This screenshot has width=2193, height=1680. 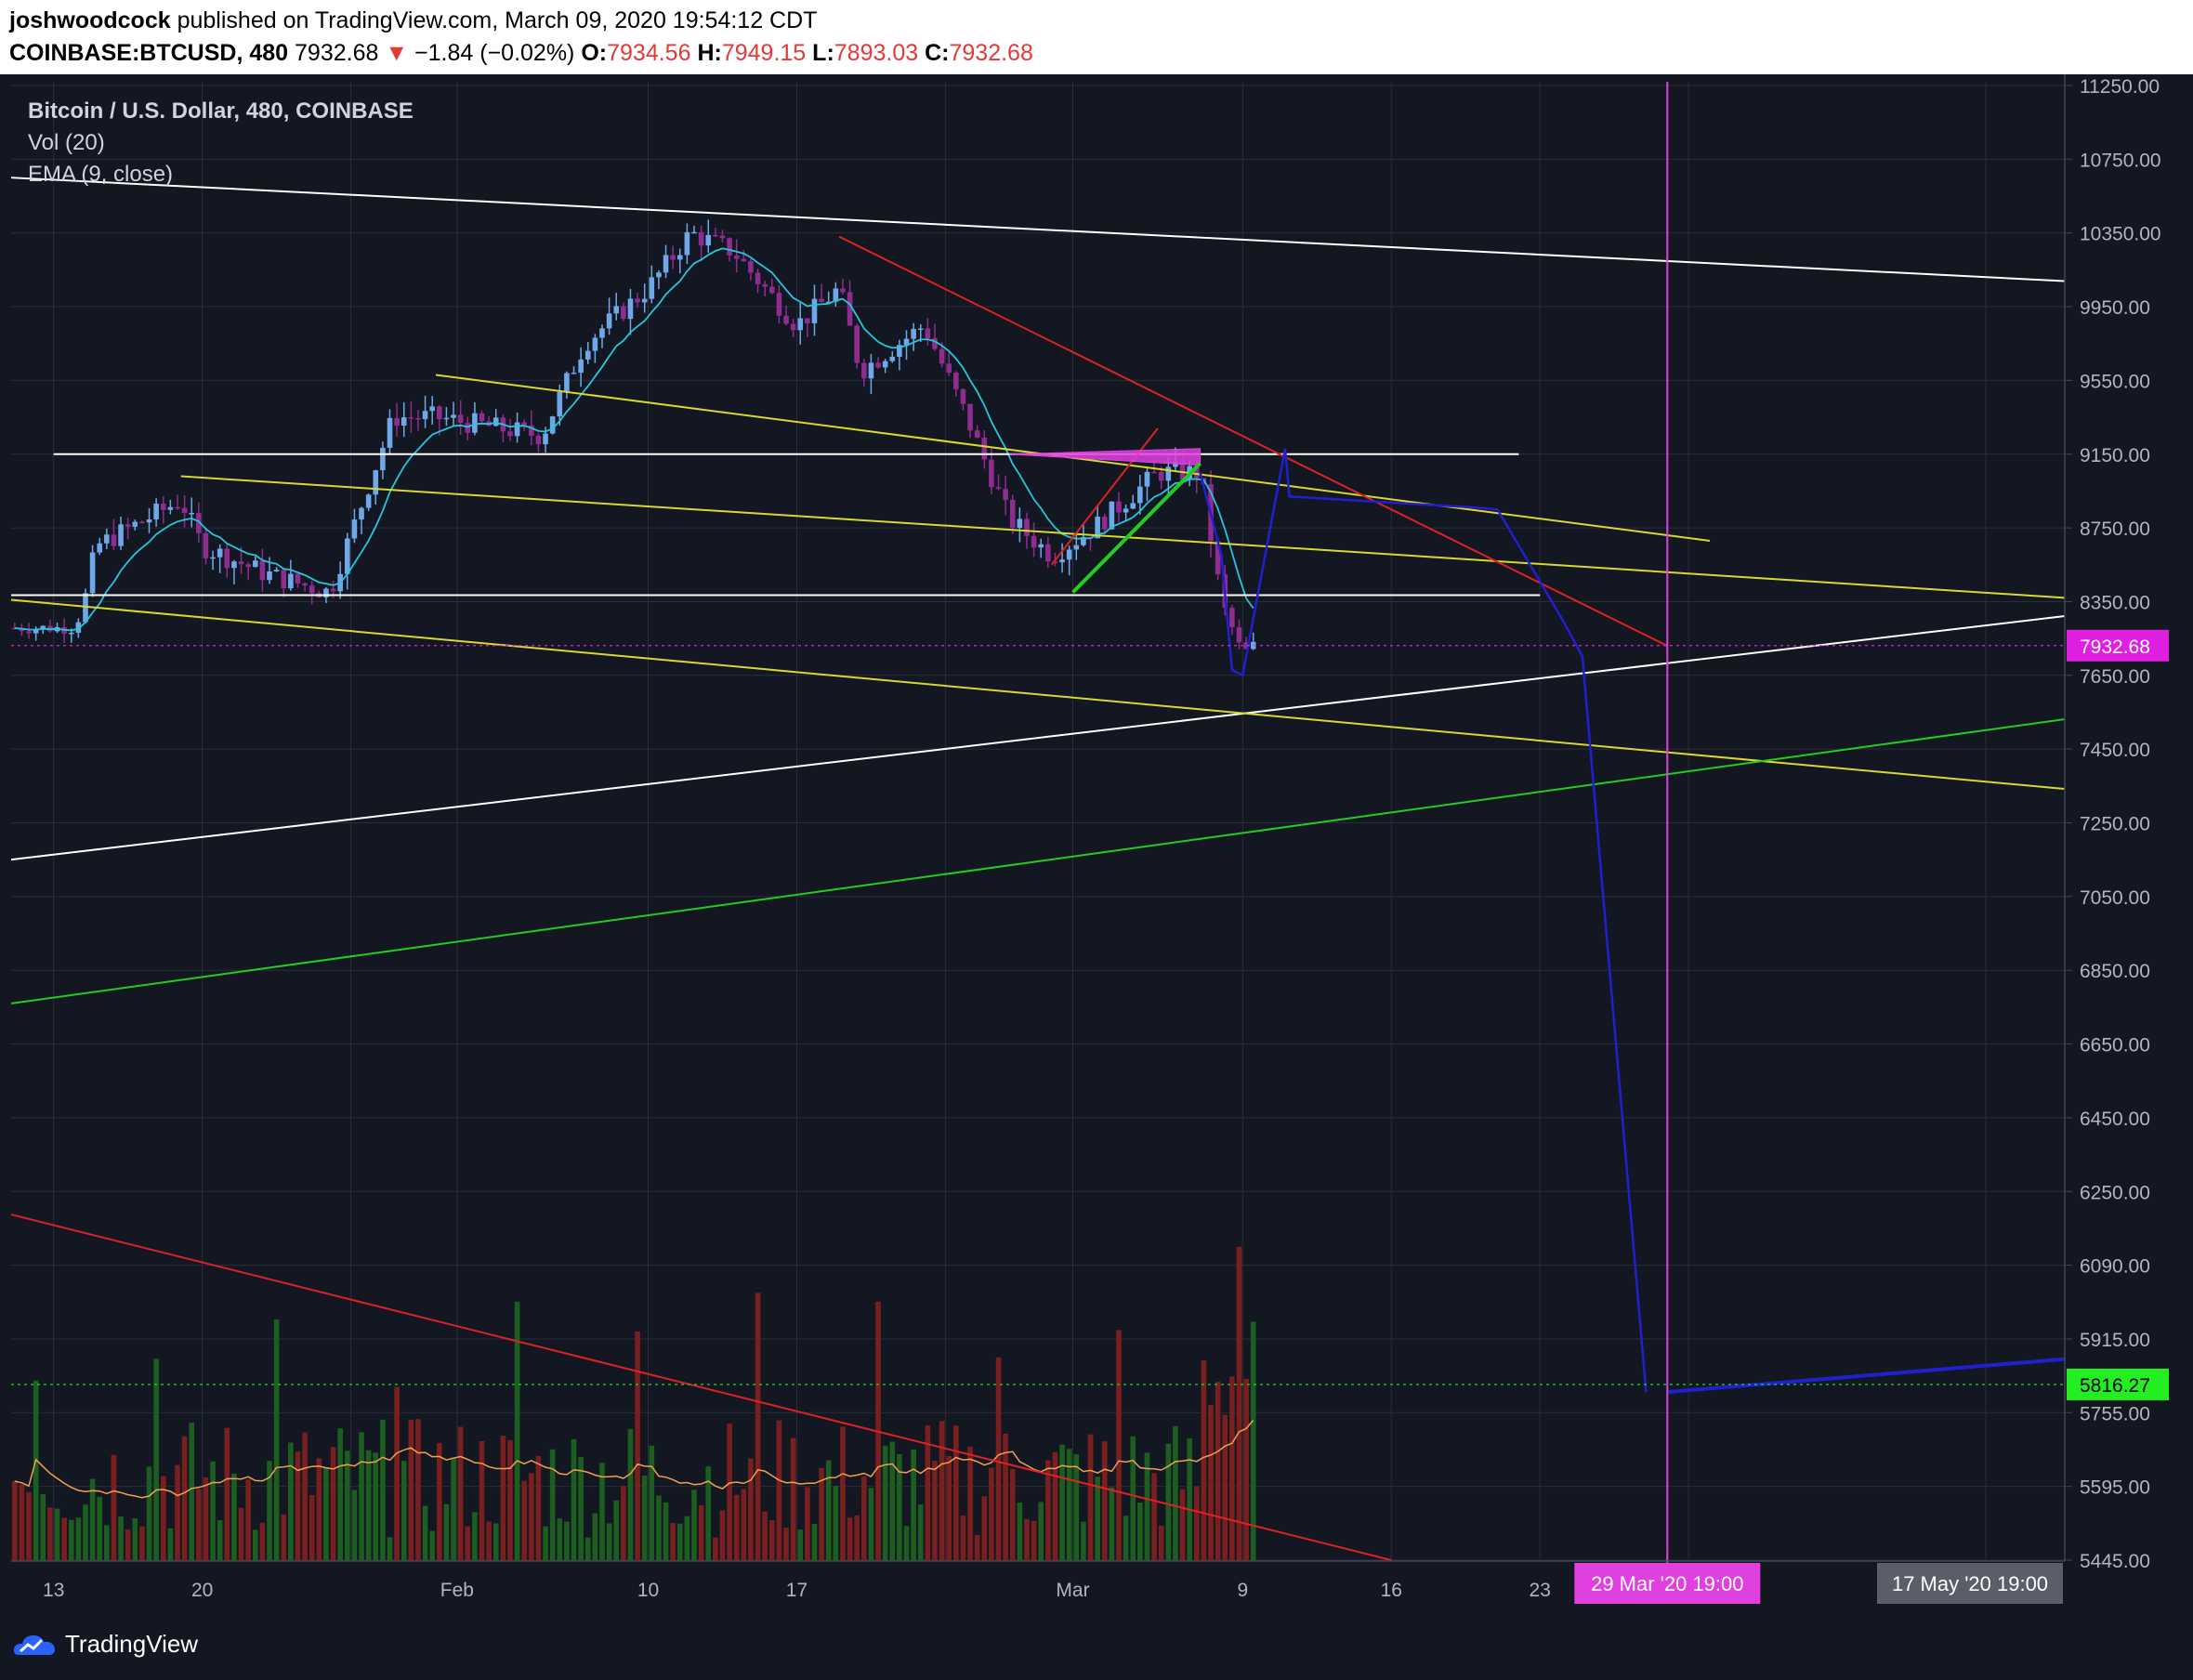 I want to click on price-change: −1.84 (−0.02%), so click(x=495, y=53).